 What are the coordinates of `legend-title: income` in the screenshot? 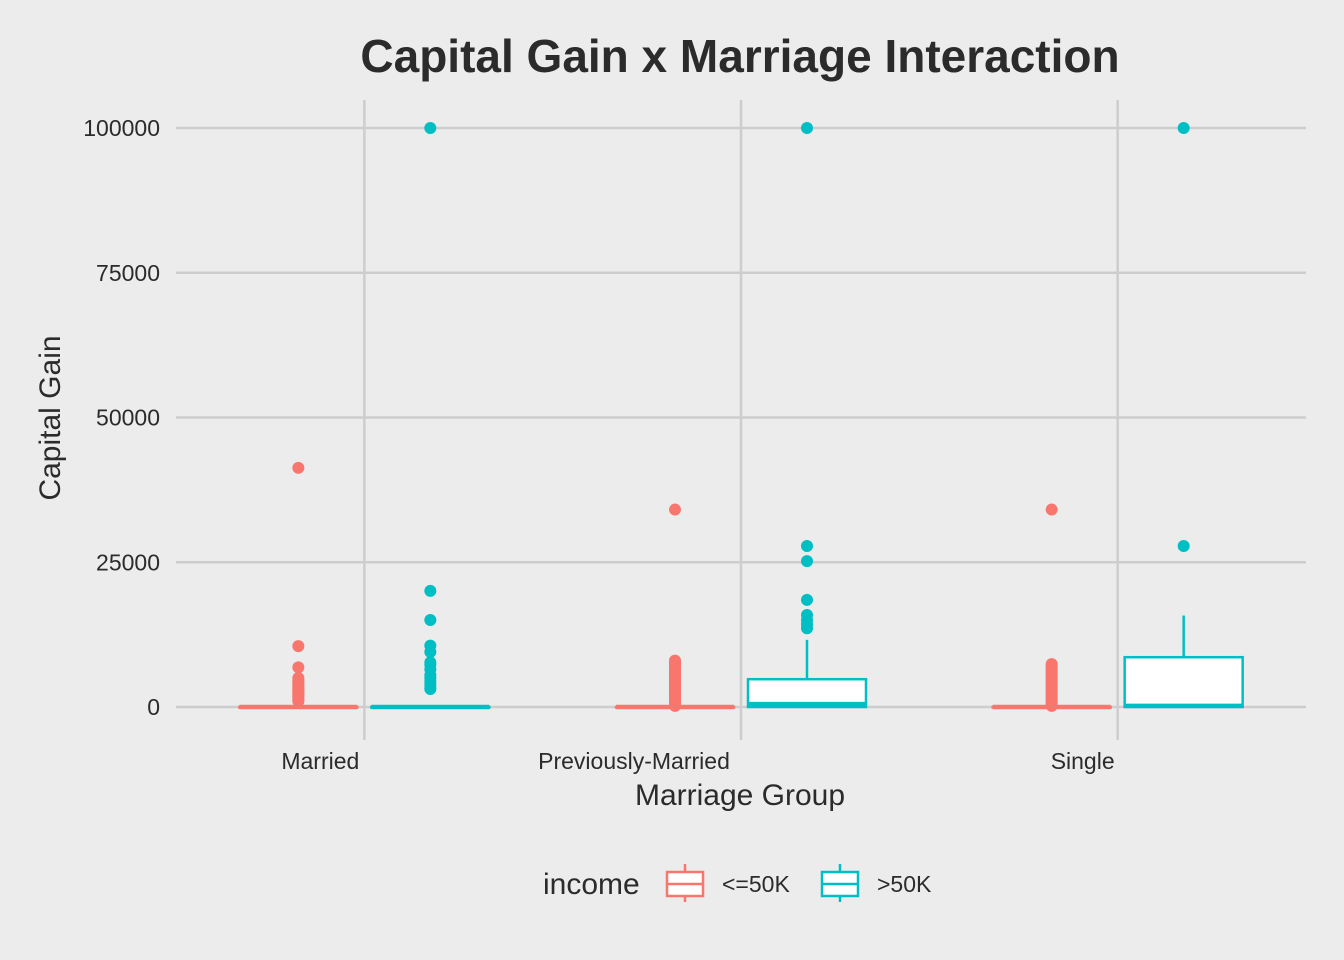 It's located at (591, 884).